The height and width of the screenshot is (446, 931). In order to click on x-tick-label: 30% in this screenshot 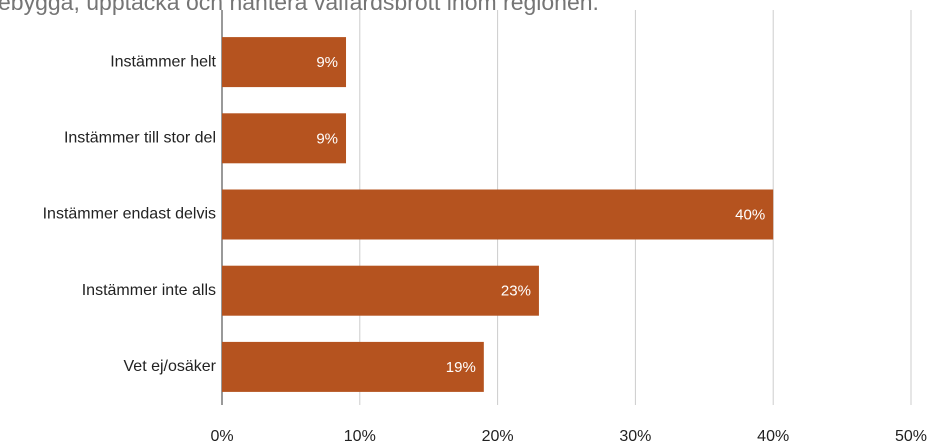, I will do `click(635, 436)`.